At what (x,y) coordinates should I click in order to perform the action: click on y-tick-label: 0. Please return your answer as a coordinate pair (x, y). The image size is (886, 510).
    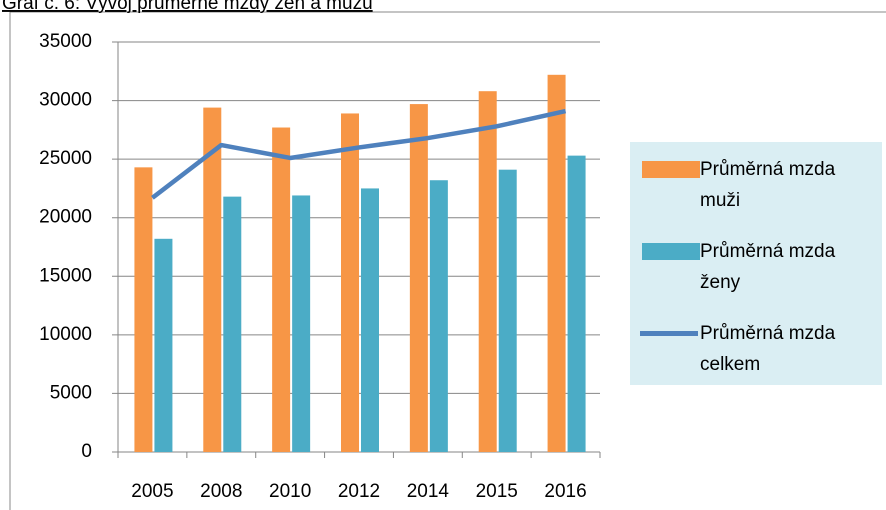
    Looking at the image, I should click on (86, 451).